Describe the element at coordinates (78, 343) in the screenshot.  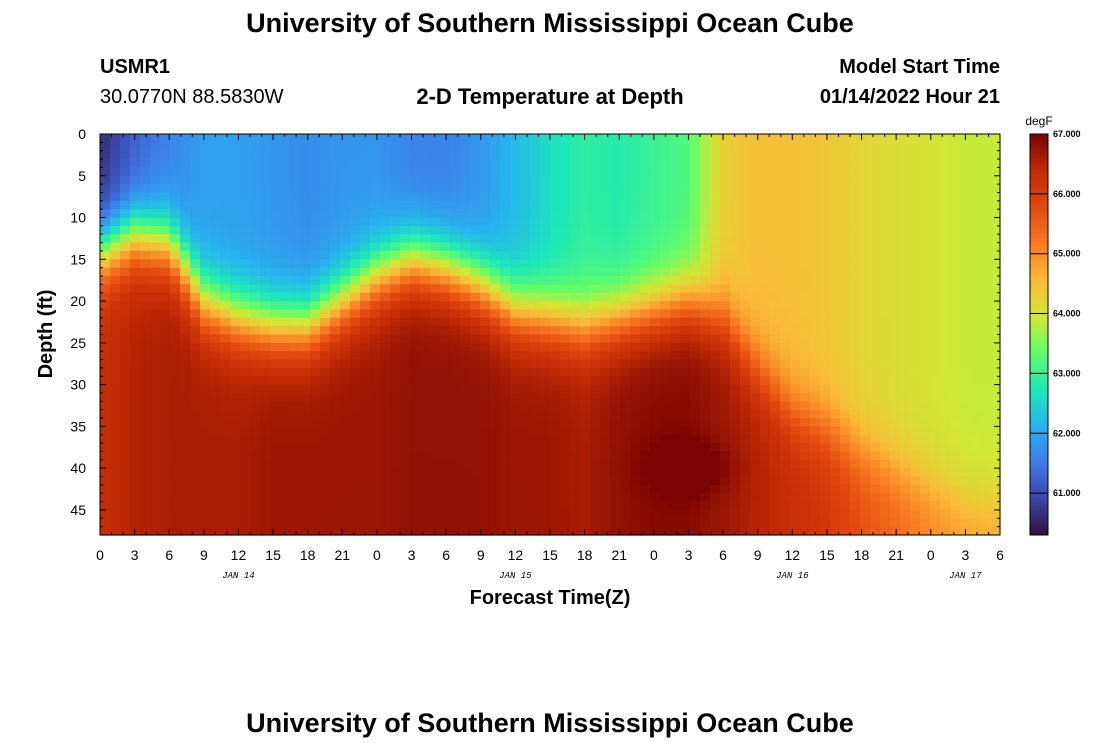
I see `y-tick-label: 25` at that location.